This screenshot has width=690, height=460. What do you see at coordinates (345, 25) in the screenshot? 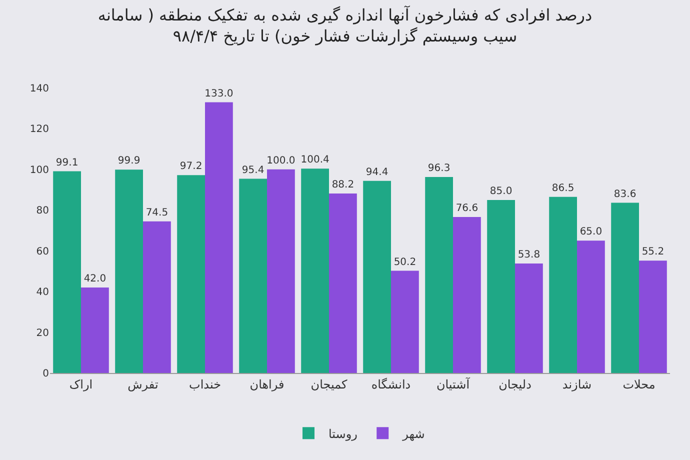
I see `chart-title: درصد افرادی که فشارخون آنها اندازه گیری شده به تفکیک منطقه ( سامانه سیب وسیستم گزارشات فشار خون) تا تاریخ ۹۸/۴/۴` at bounding box center [345, 25].